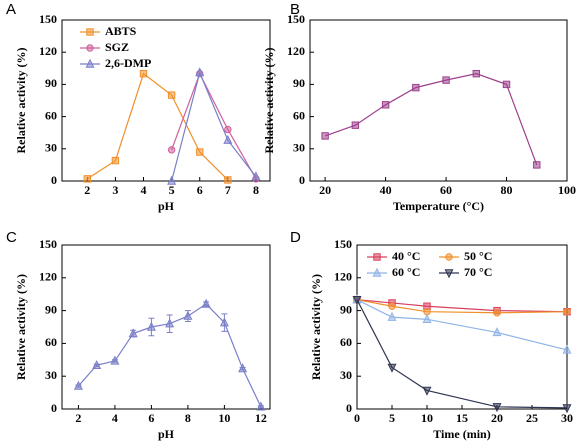 The image size is (583, 447). Describe the element at coordinates (386, 190) in the screenshot. I see `x-tick-label: 40` at that location.